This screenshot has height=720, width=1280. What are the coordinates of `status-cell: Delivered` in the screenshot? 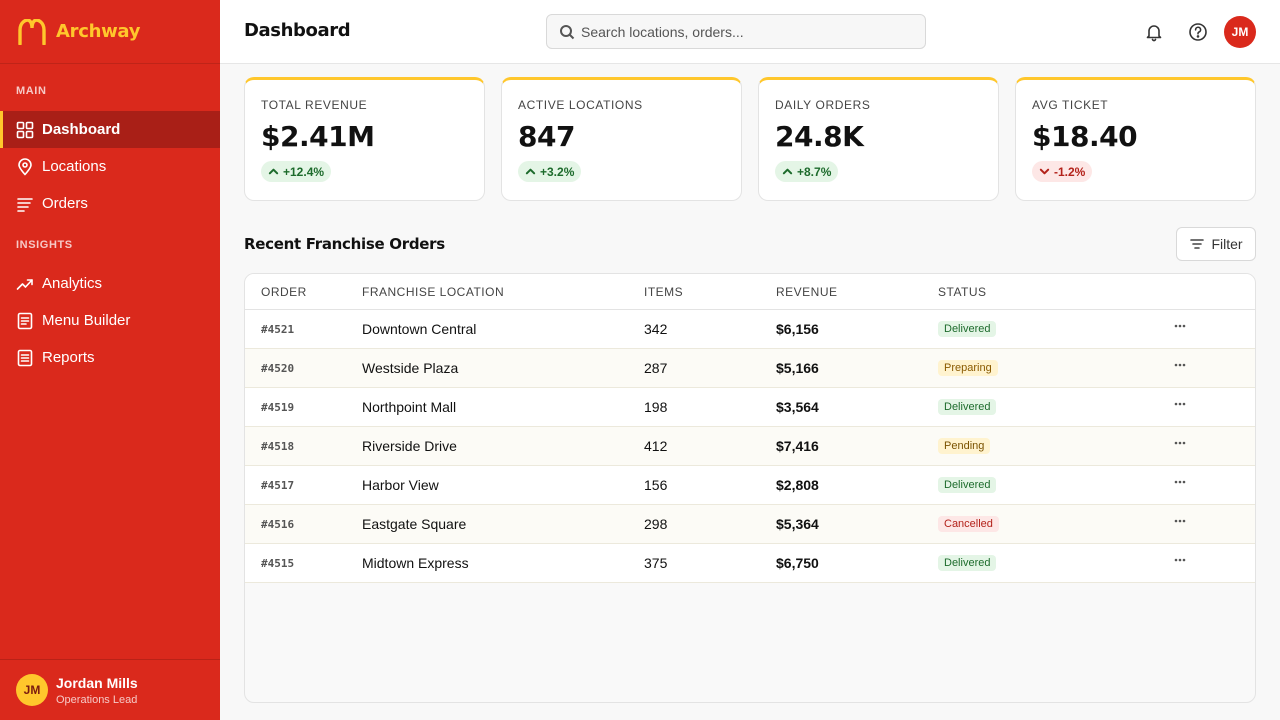 It's located at (967, 329).